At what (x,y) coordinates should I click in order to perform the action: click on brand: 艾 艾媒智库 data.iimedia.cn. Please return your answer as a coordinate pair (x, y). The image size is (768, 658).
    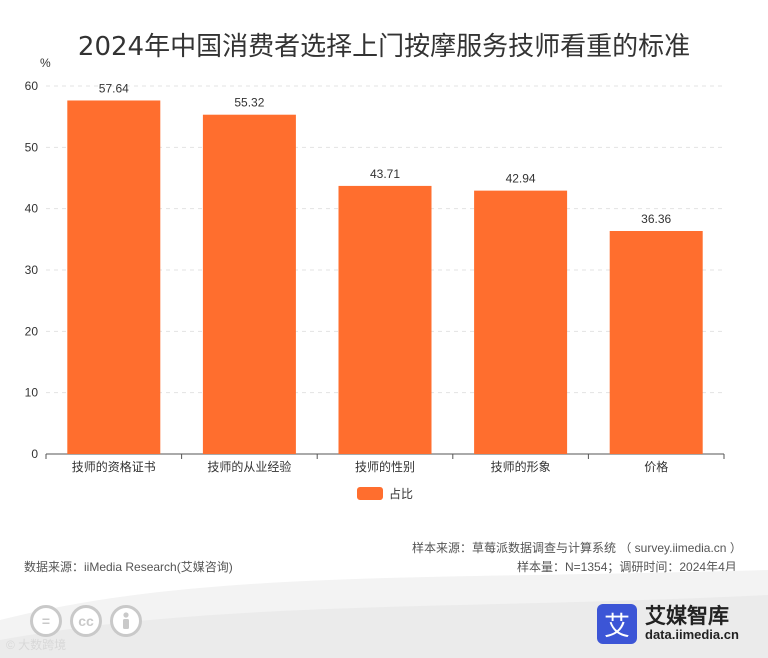
    Looking at the image, I should click on (668, 624).